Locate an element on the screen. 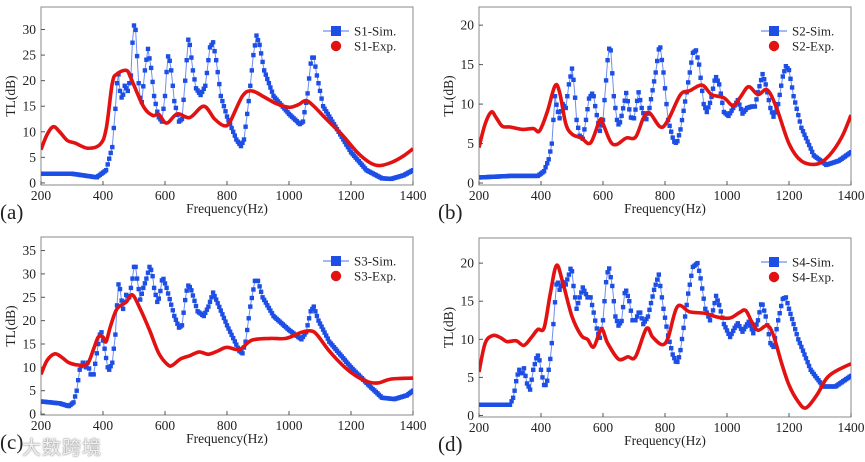  x-tick-label: 400 is located at coordinates (103, 195).